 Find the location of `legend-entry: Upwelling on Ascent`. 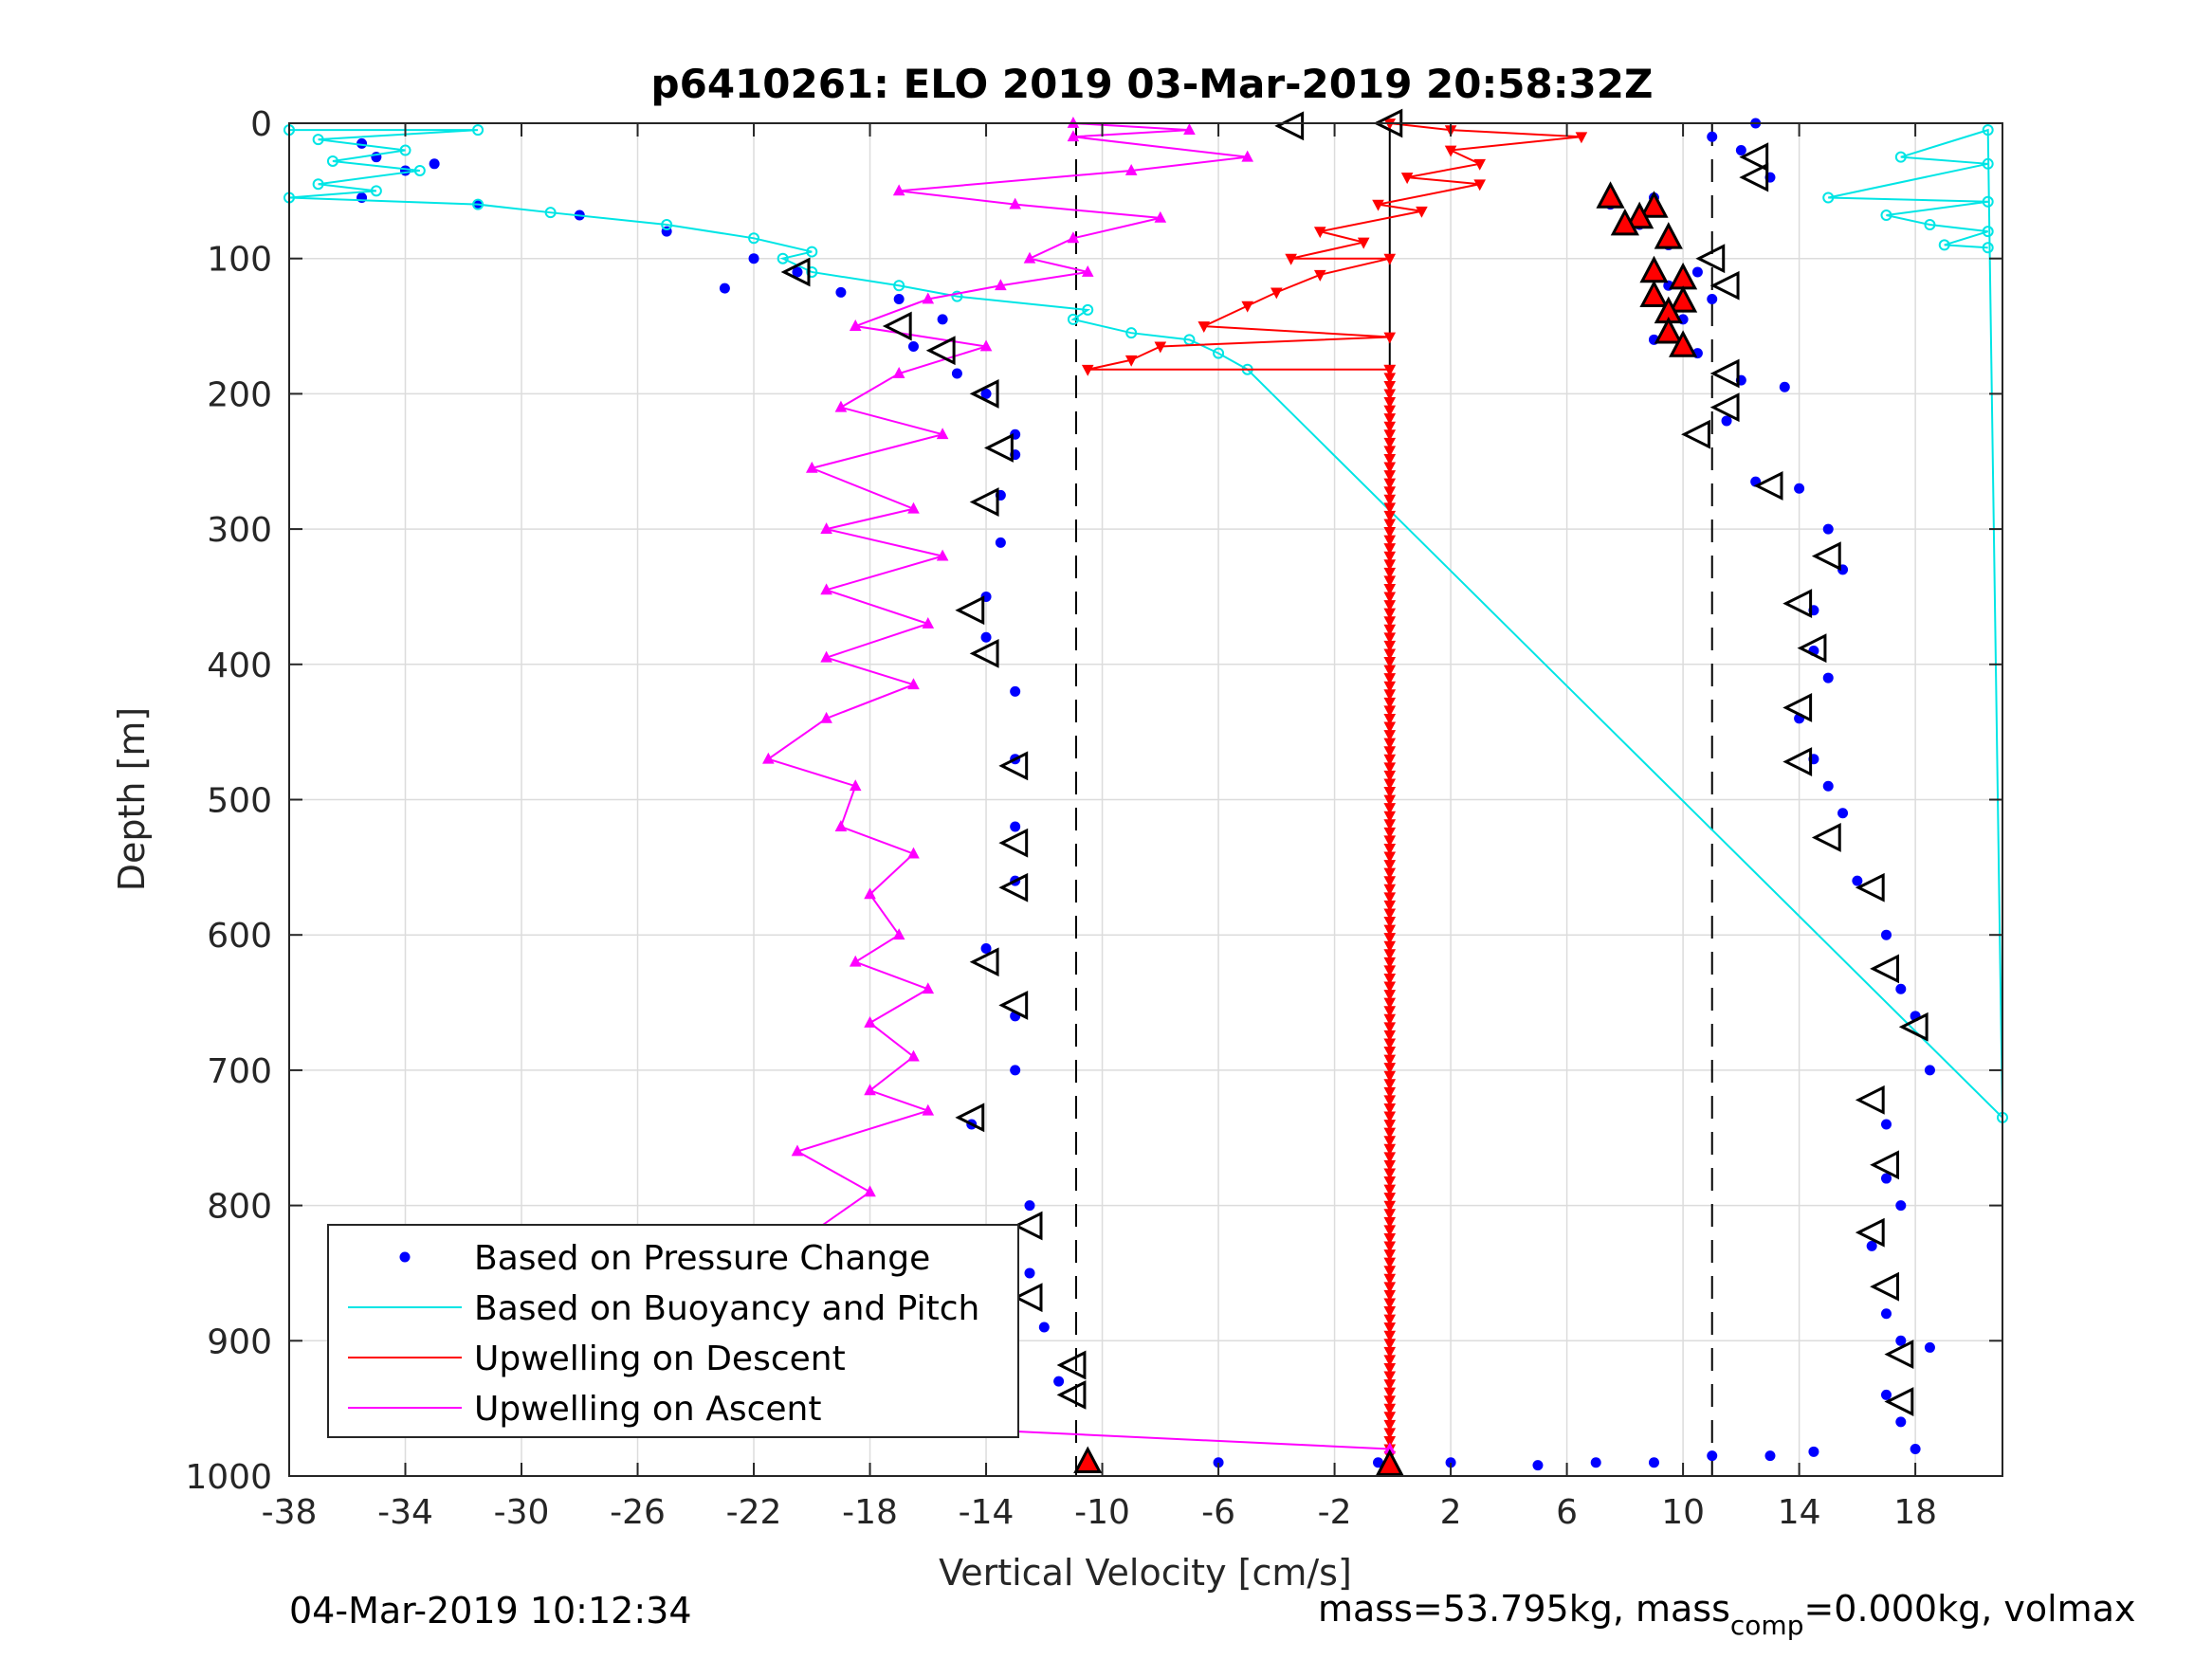

legend-entry: Upwelling on Ascent is located at coordinates (584, 1409).